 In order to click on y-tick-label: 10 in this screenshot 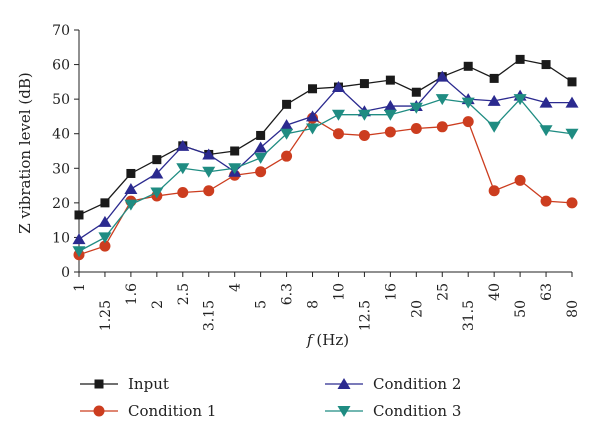, I will do `click(61, 238)`.